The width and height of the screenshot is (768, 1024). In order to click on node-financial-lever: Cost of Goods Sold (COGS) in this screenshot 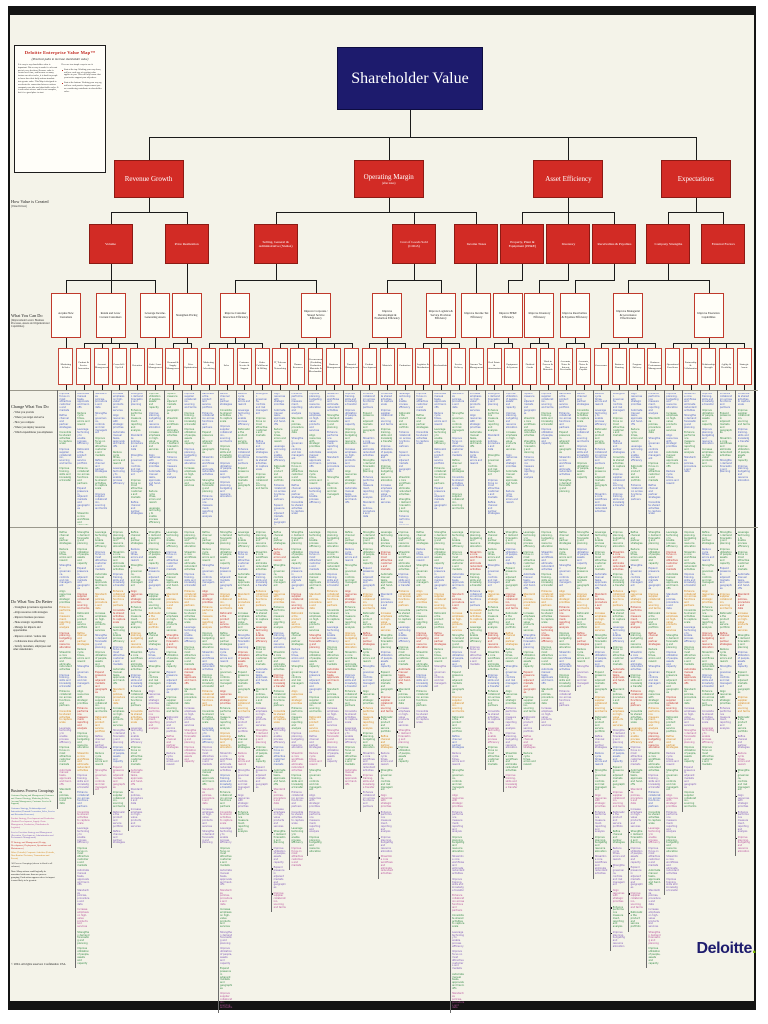, I will do `click(413, 244)`.